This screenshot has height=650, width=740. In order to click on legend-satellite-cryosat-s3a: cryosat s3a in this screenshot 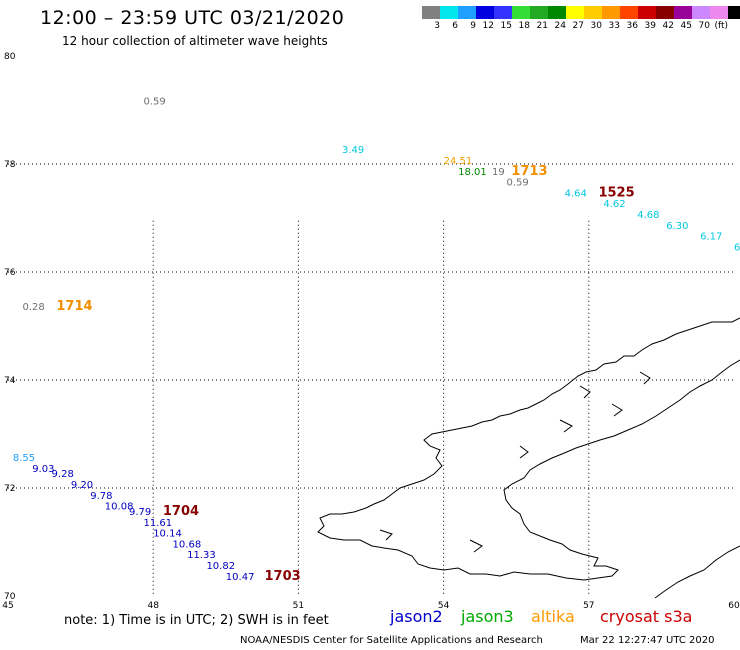, I will do `click(646, 616)`.